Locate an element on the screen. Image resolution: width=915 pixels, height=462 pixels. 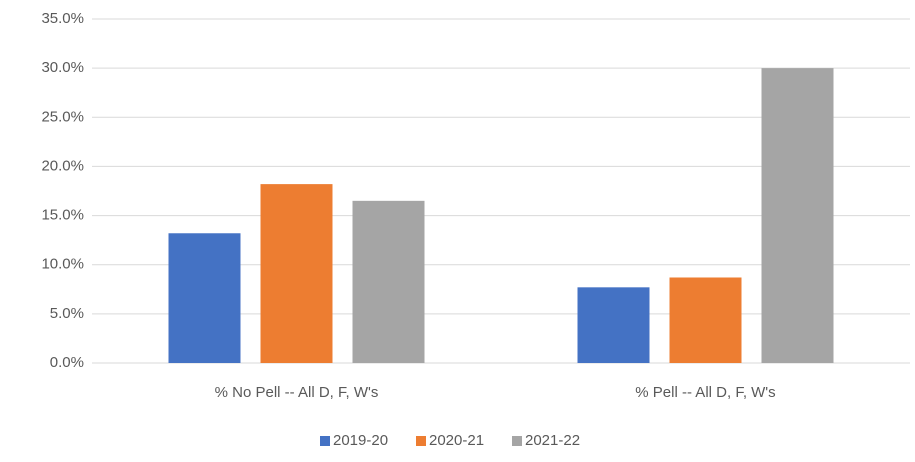
legend-label: 2021-22 is located at coordinates (552, 440).